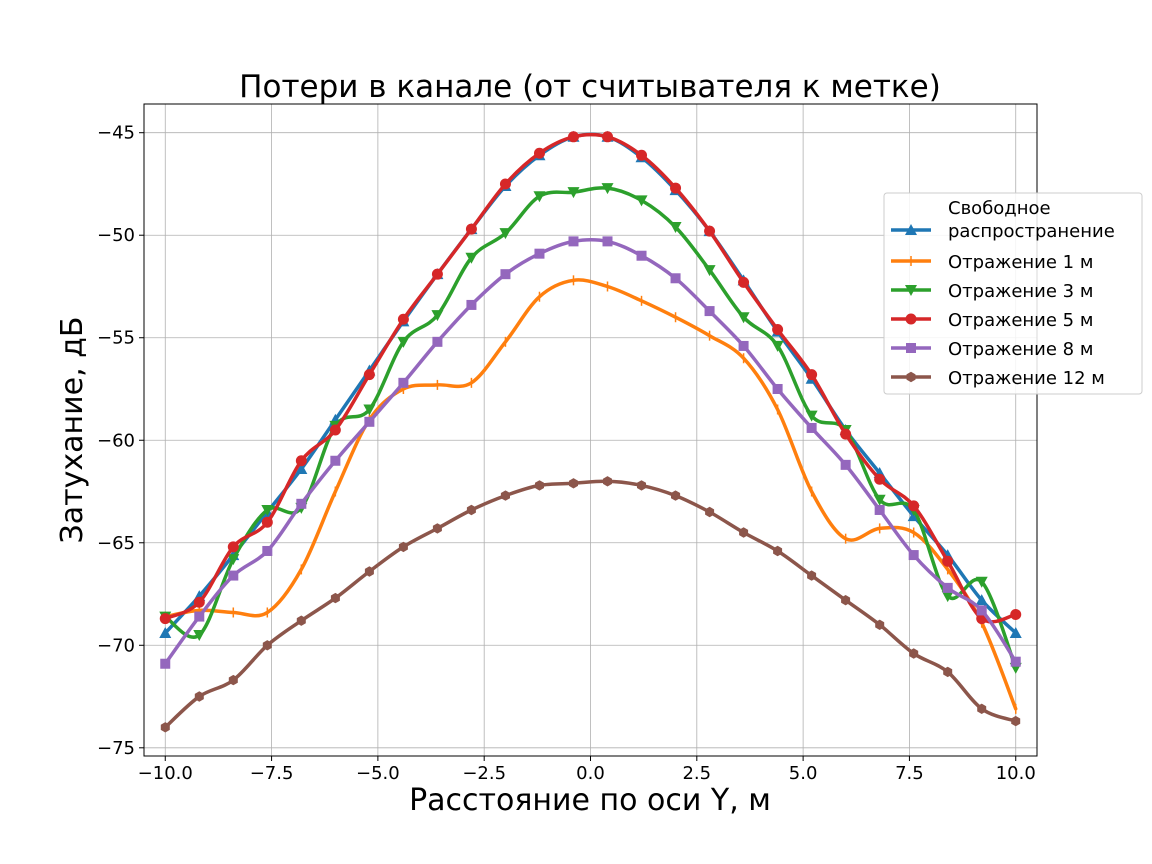 The width and height of the screenshot is (1152, 864). Describe the element at coordinates (72, 430) in the screenshot. I see `y-axis-label: Затухание, дБ` at that location.